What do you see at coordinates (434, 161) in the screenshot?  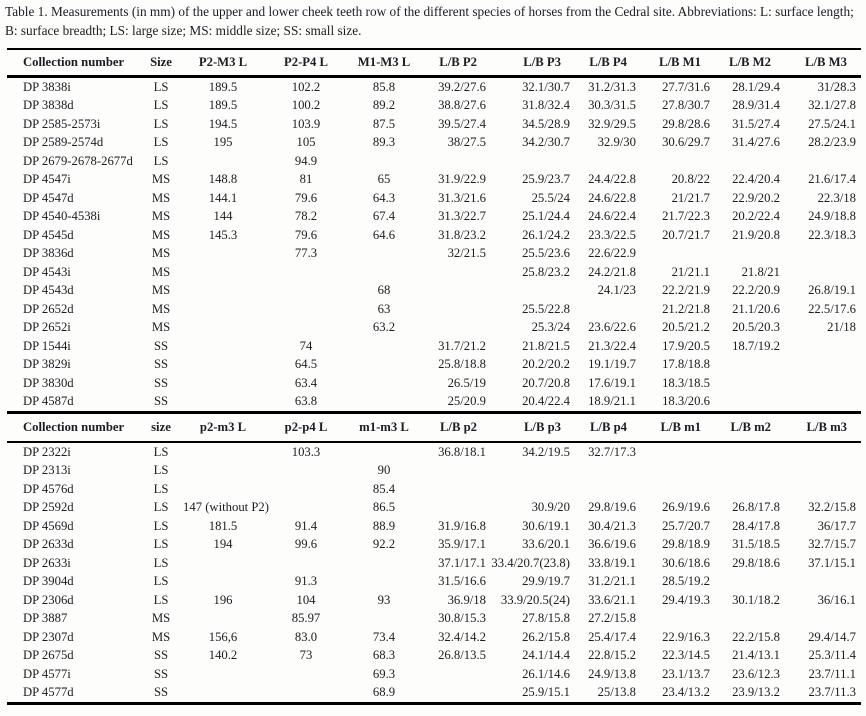 I see `table-row: DP 2679-2678-2677d LS 94.9` at bounding box center [434, 161].